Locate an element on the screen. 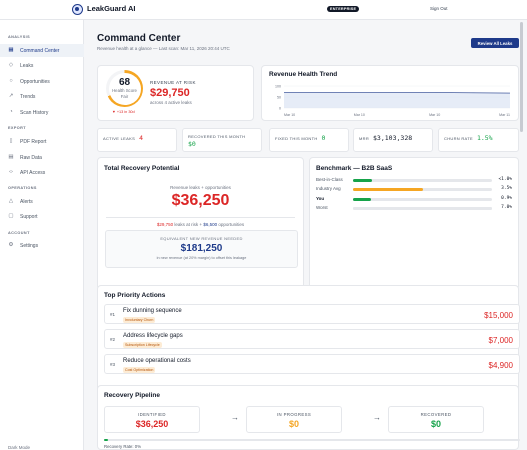  sidebar-item-trends: ↗ Trends is located at coordinates (42, 96).